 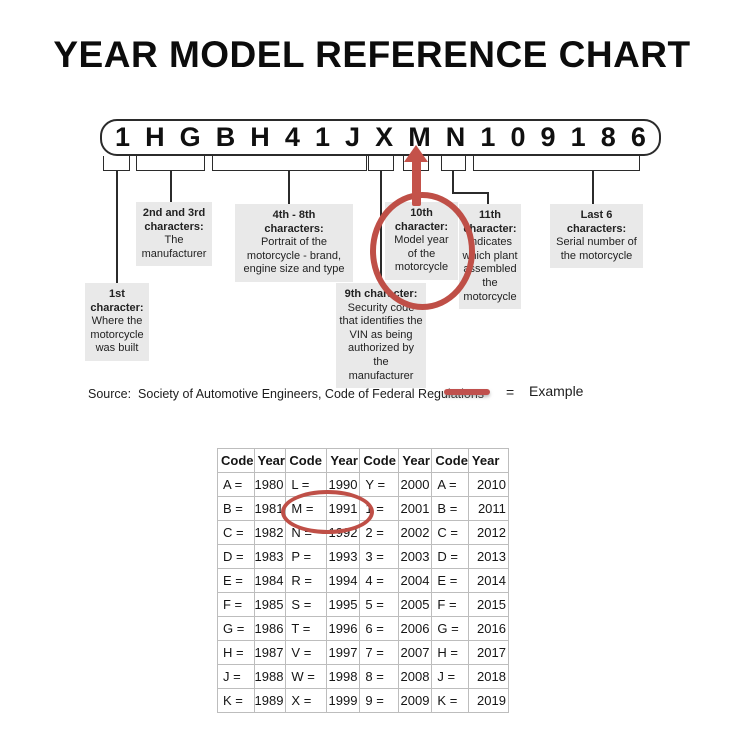 I want to click on year-cell: 2010, so click(x=488, y=484).